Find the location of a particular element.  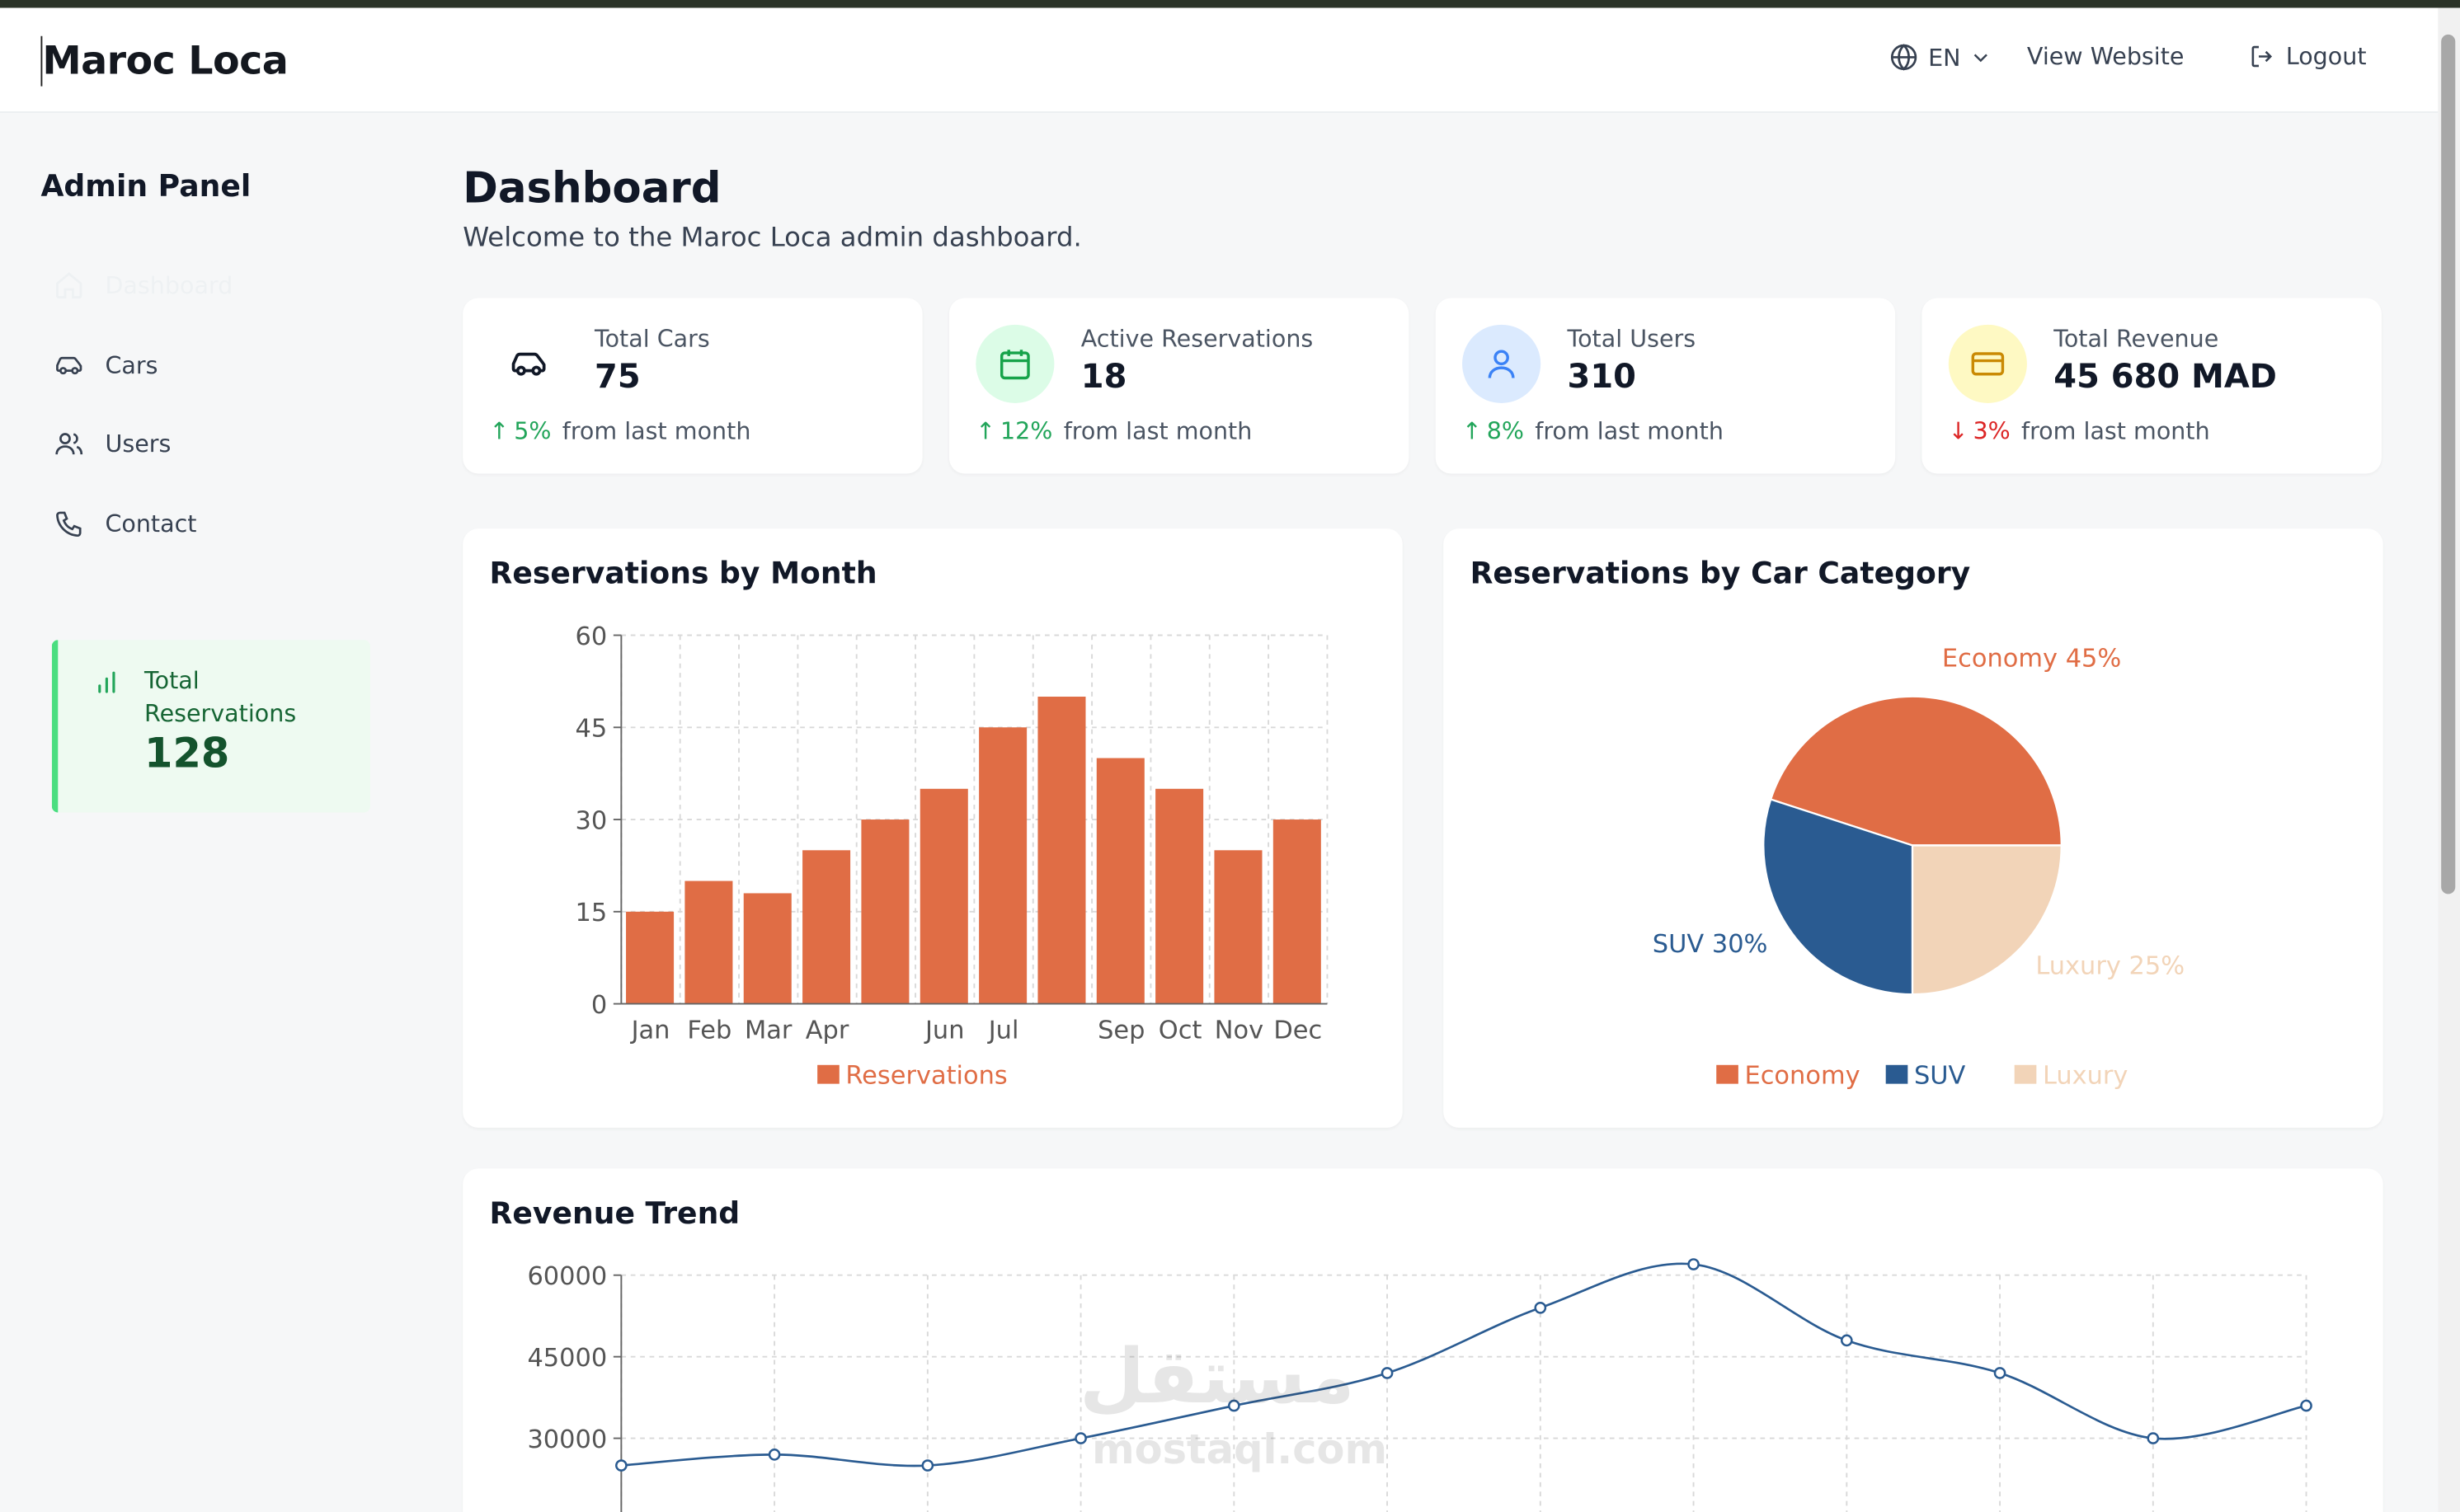

total-reservations-value: 128 is located at coordinates (187, 754).